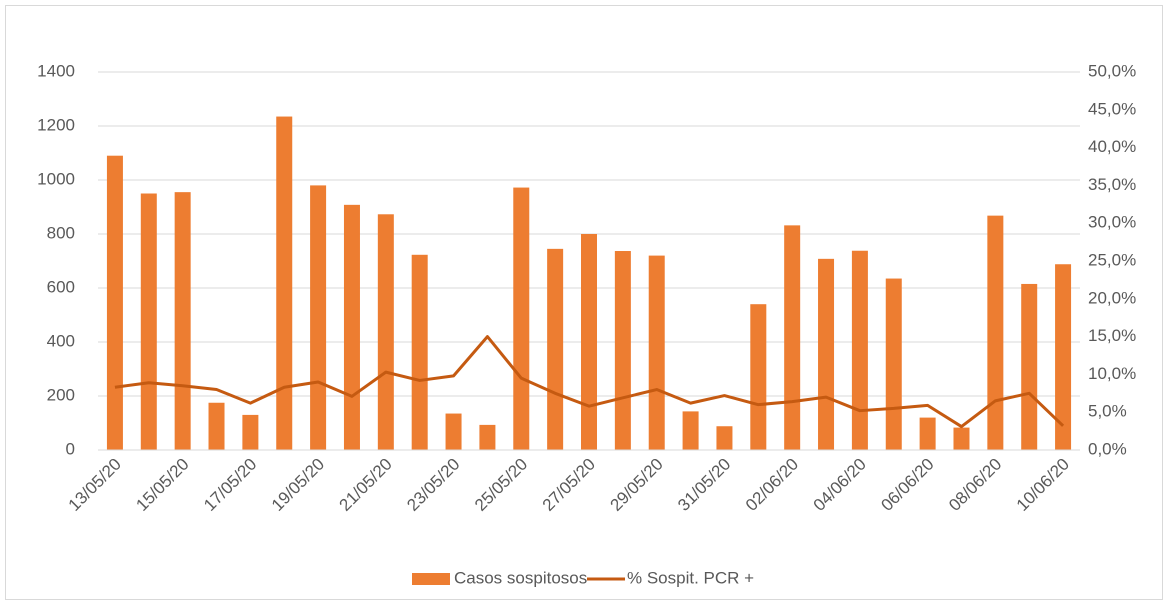 This screenshot has height=605, width=1169. I want to click on line, so click(589, 382).